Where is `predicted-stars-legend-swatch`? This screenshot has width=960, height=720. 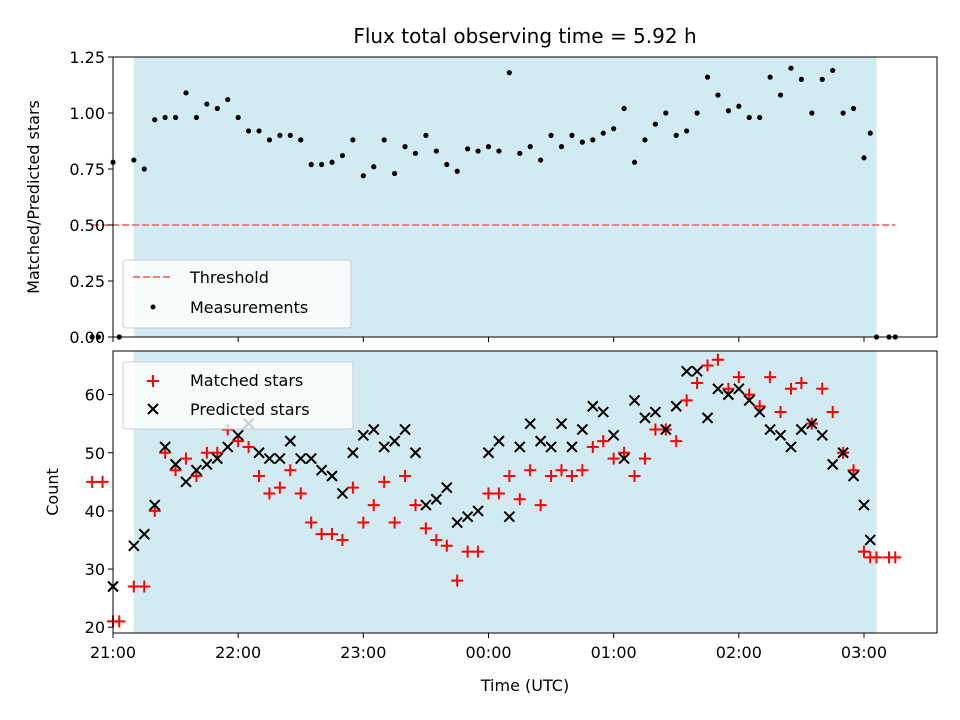
predicted-stars-legend-swatch is located at coordinates (153, 409).